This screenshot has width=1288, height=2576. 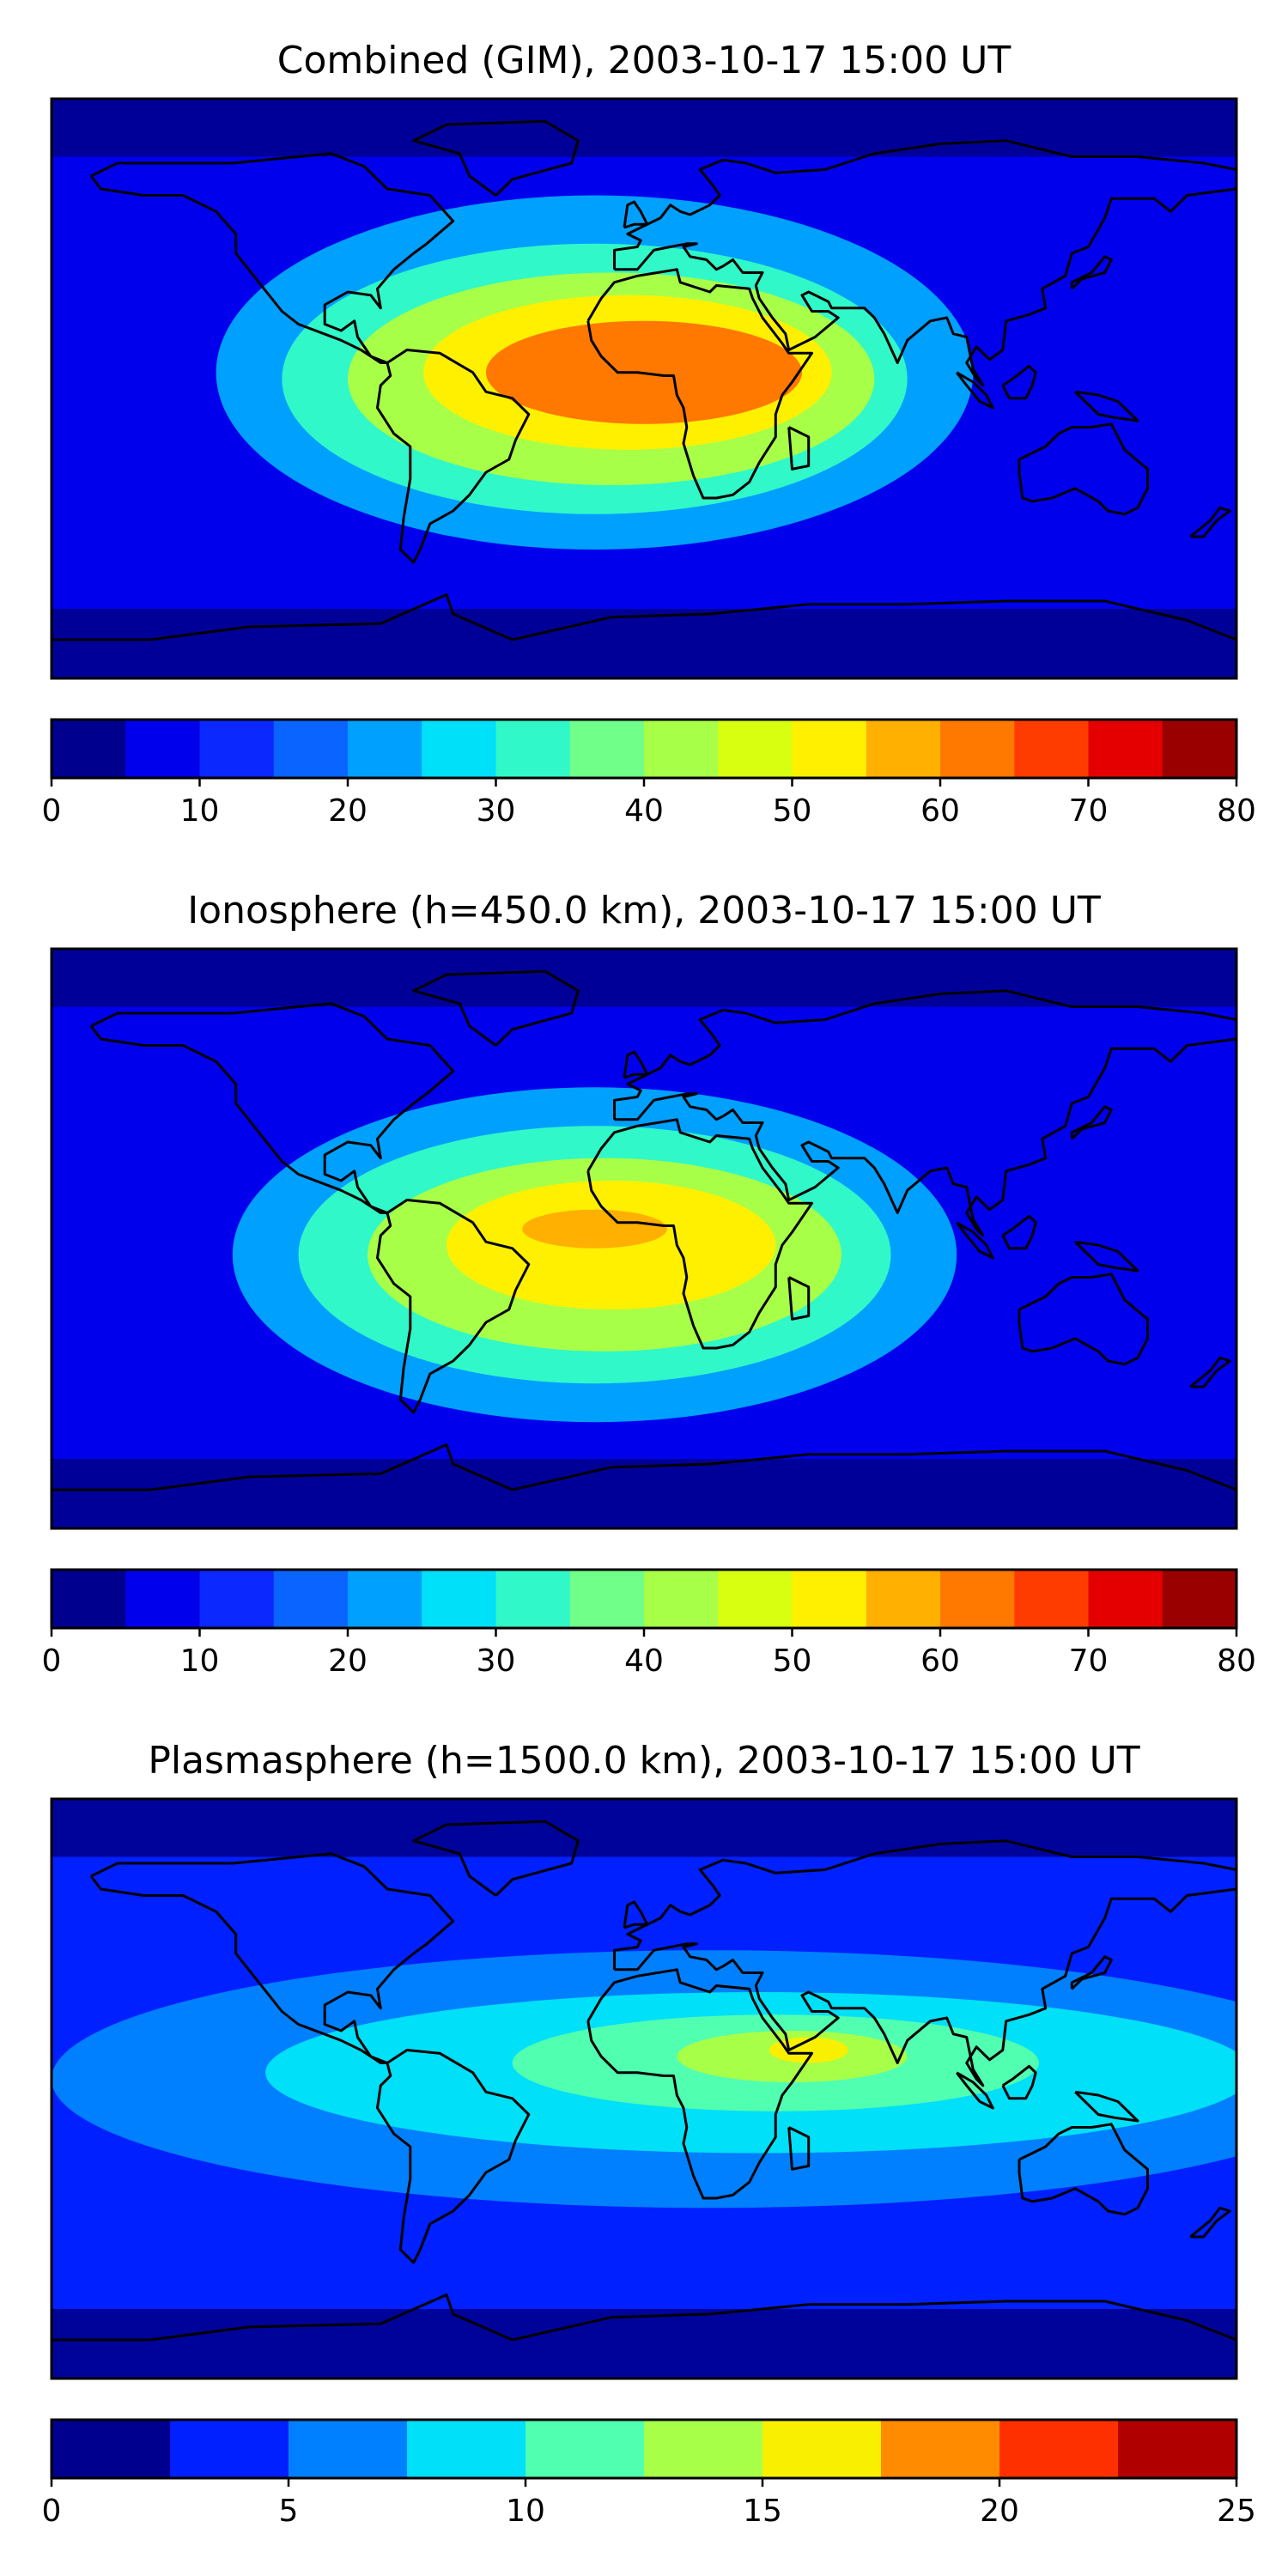 What do you see at coordinates (762, 2511) in the screenshot?
I see `colorbar-tick-label: 15` at bounding box center [762, 2511].